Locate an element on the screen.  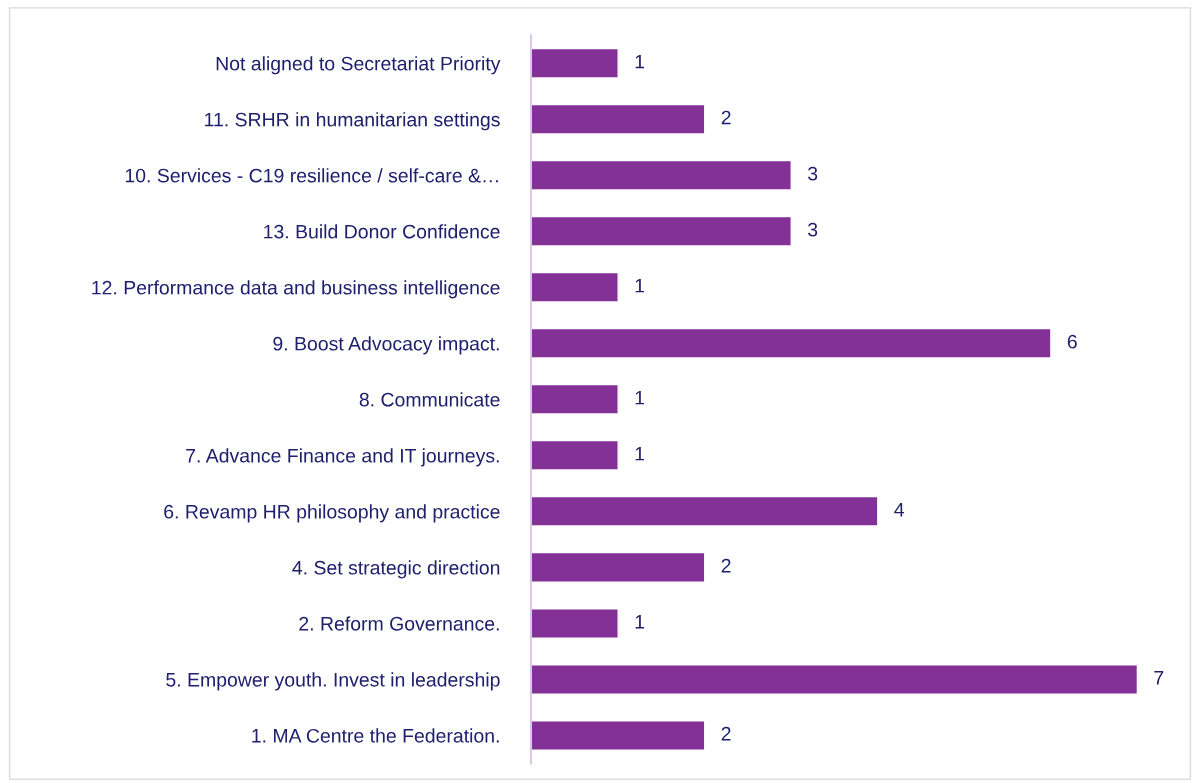
y-tick-label: 13. Build Donor Confidence is located at coordinates (382, 231).